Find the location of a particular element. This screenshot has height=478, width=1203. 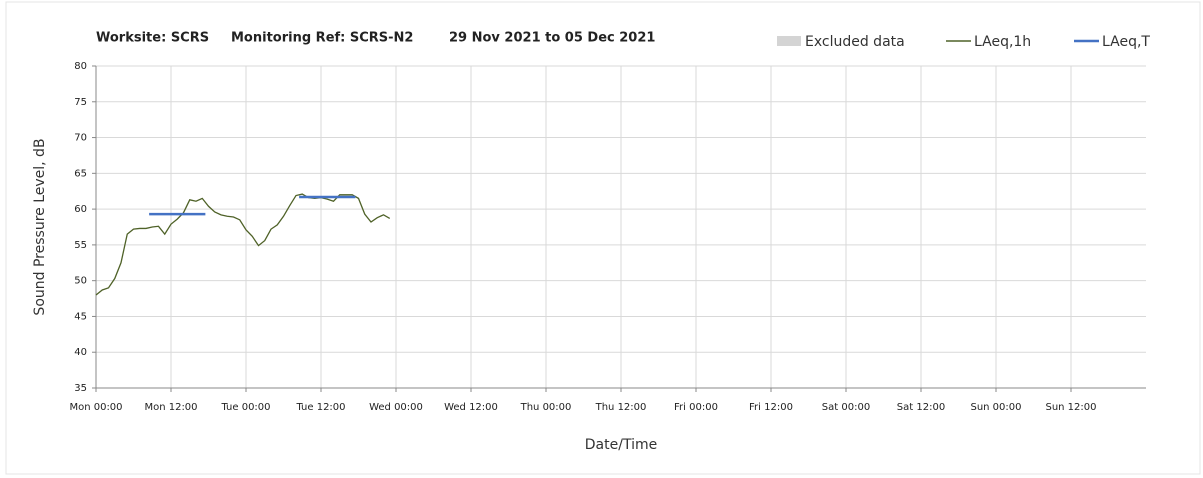

y-tick-label: 40 is located at coordinates (80, 352).